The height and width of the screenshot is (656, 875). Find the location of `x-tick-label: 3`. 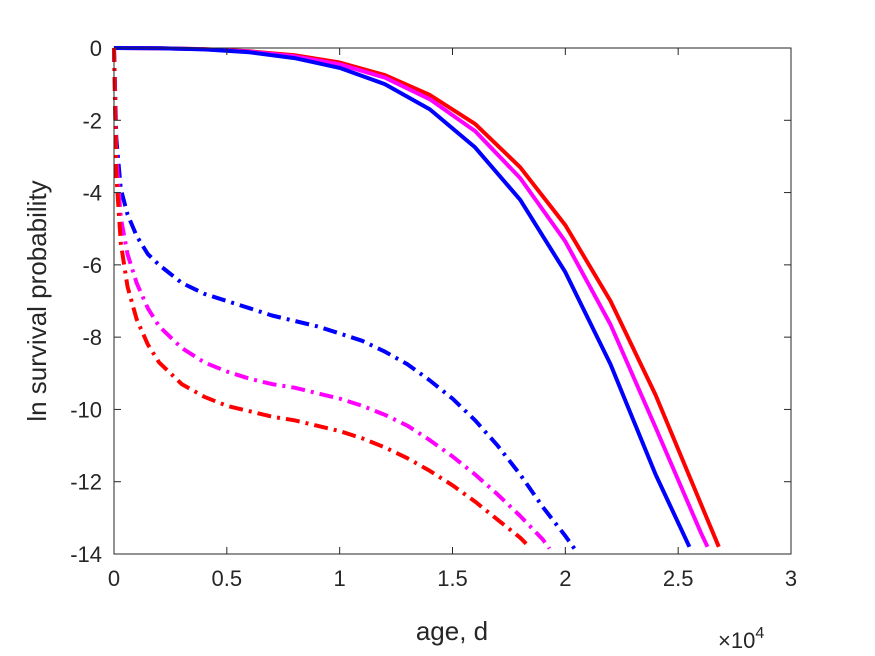

x-tick-label: 3 is located at coordinates (791, 578).